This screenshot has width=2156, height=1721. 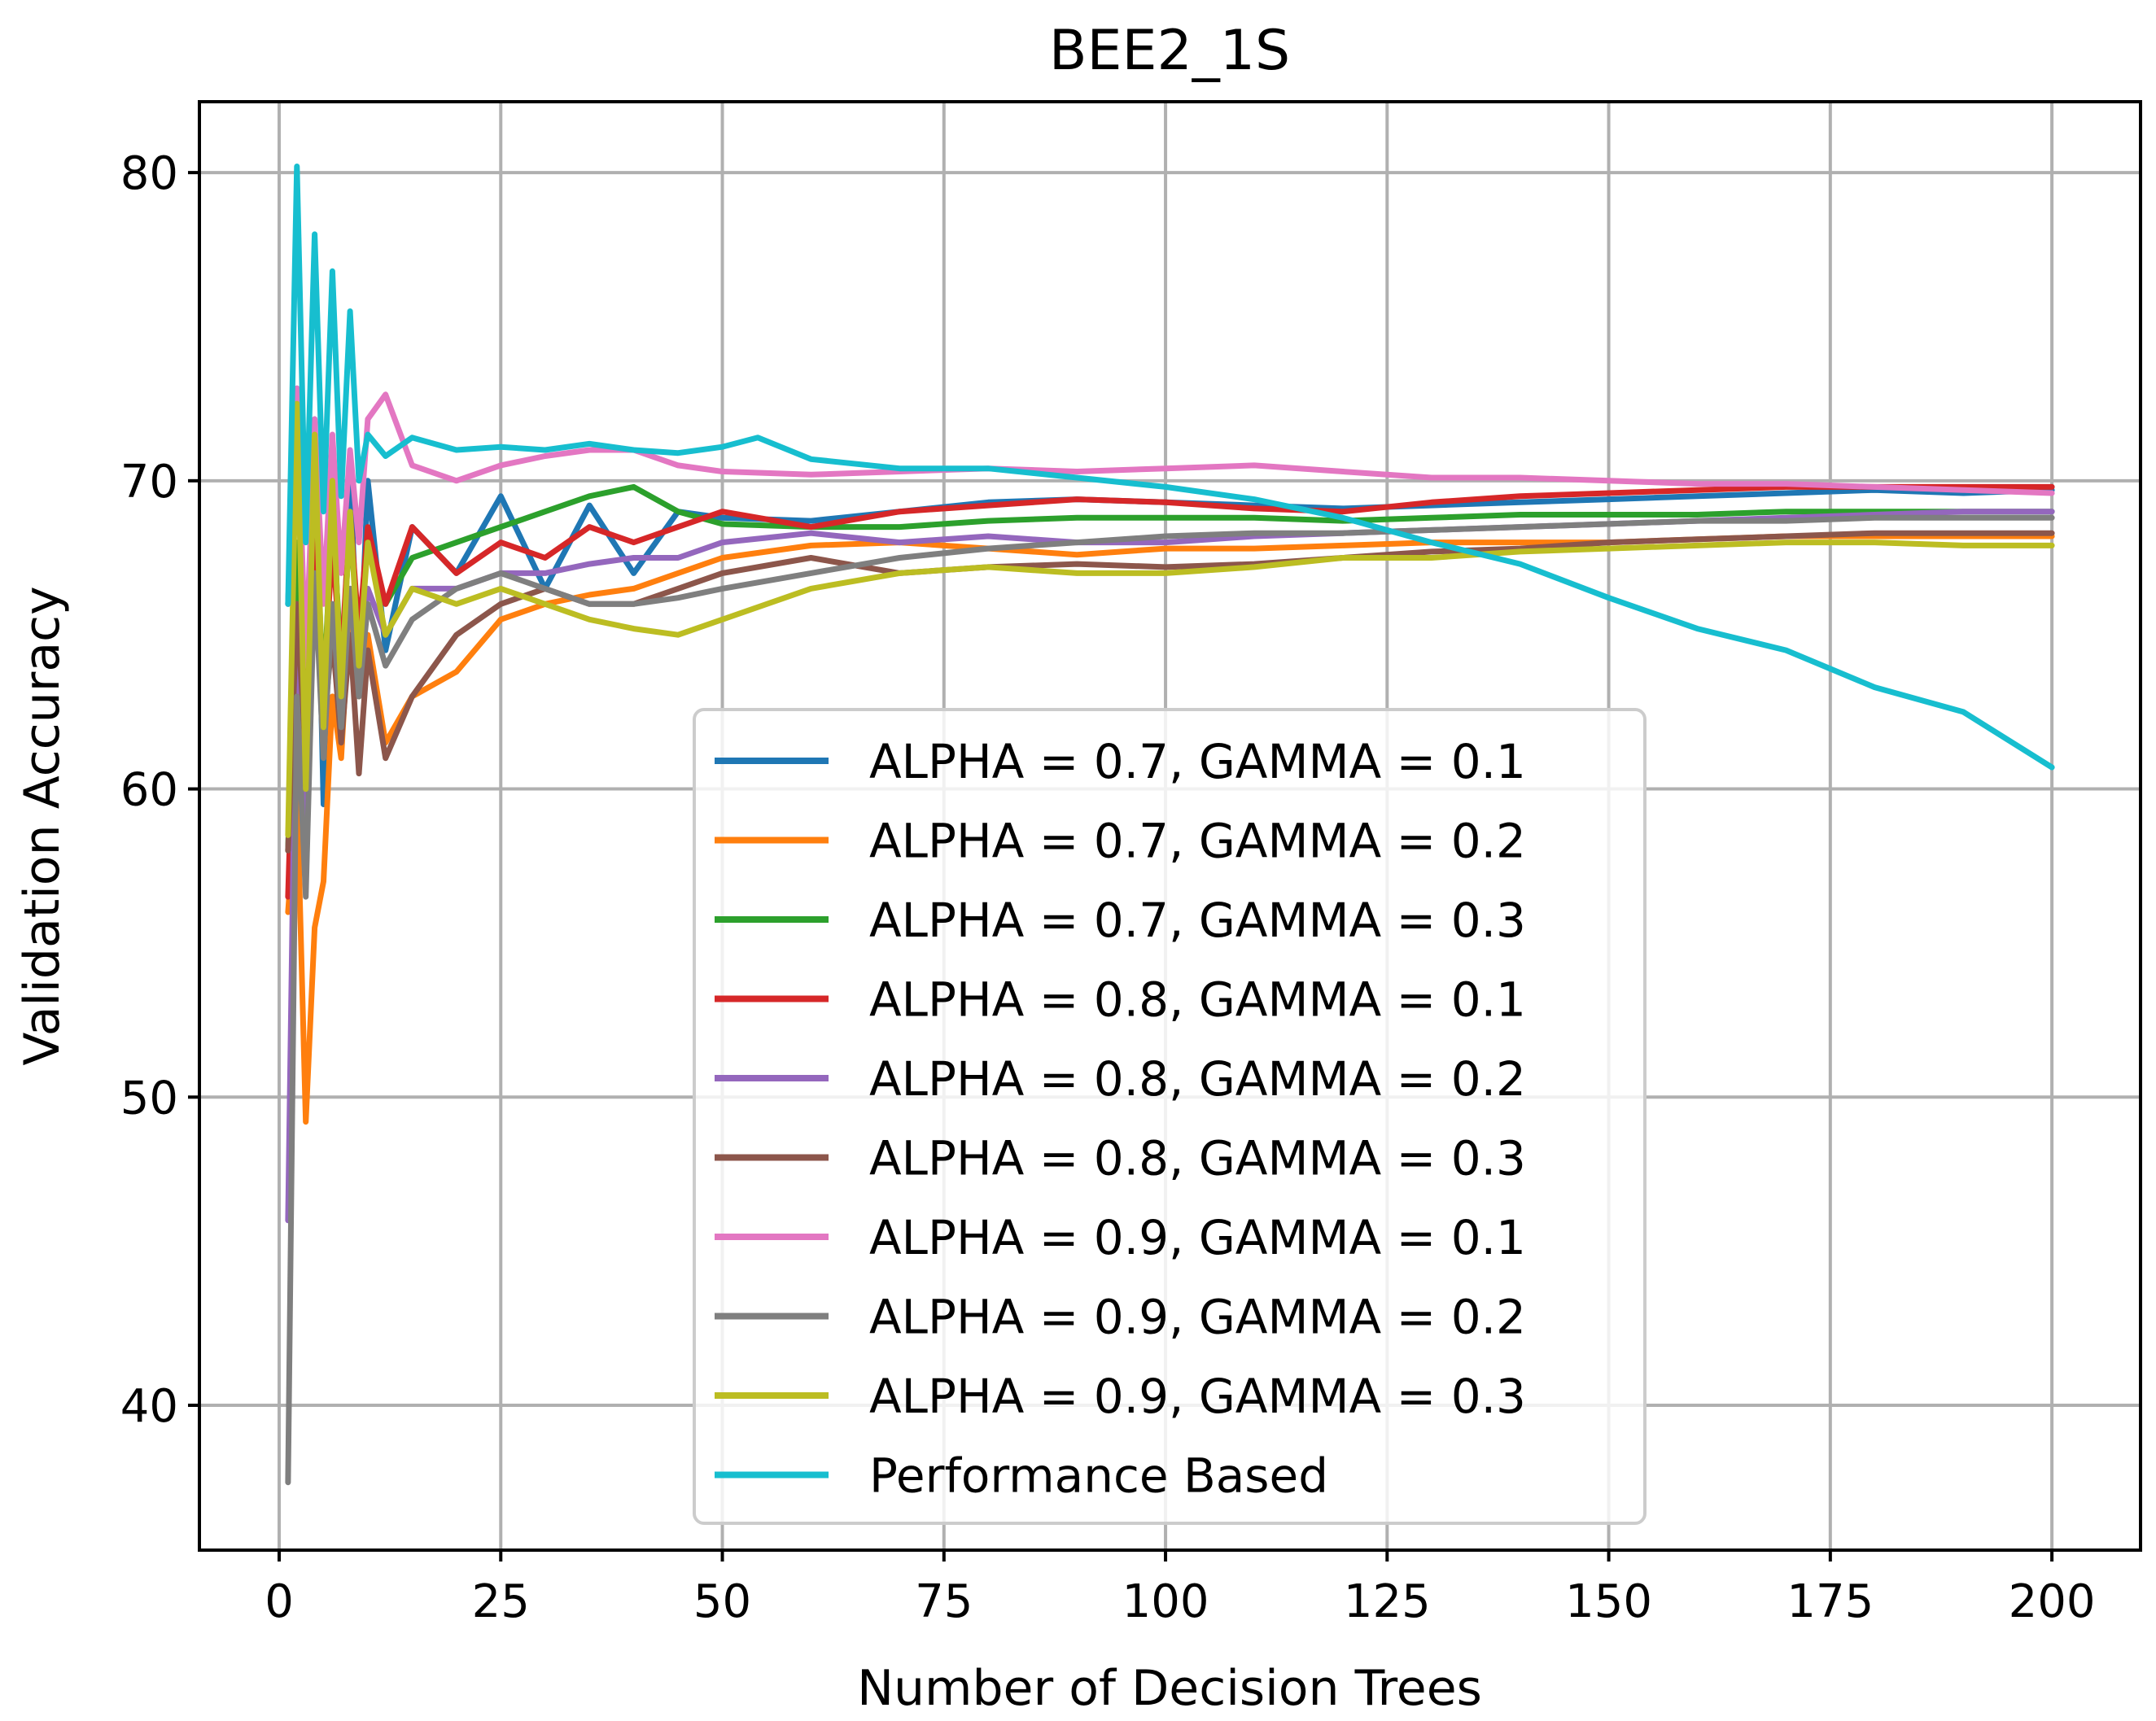 What do you see at coordinates (149, 1098) in the screenshot?
I see `y-tick-label: 50` at bounding box center [149, 1098].